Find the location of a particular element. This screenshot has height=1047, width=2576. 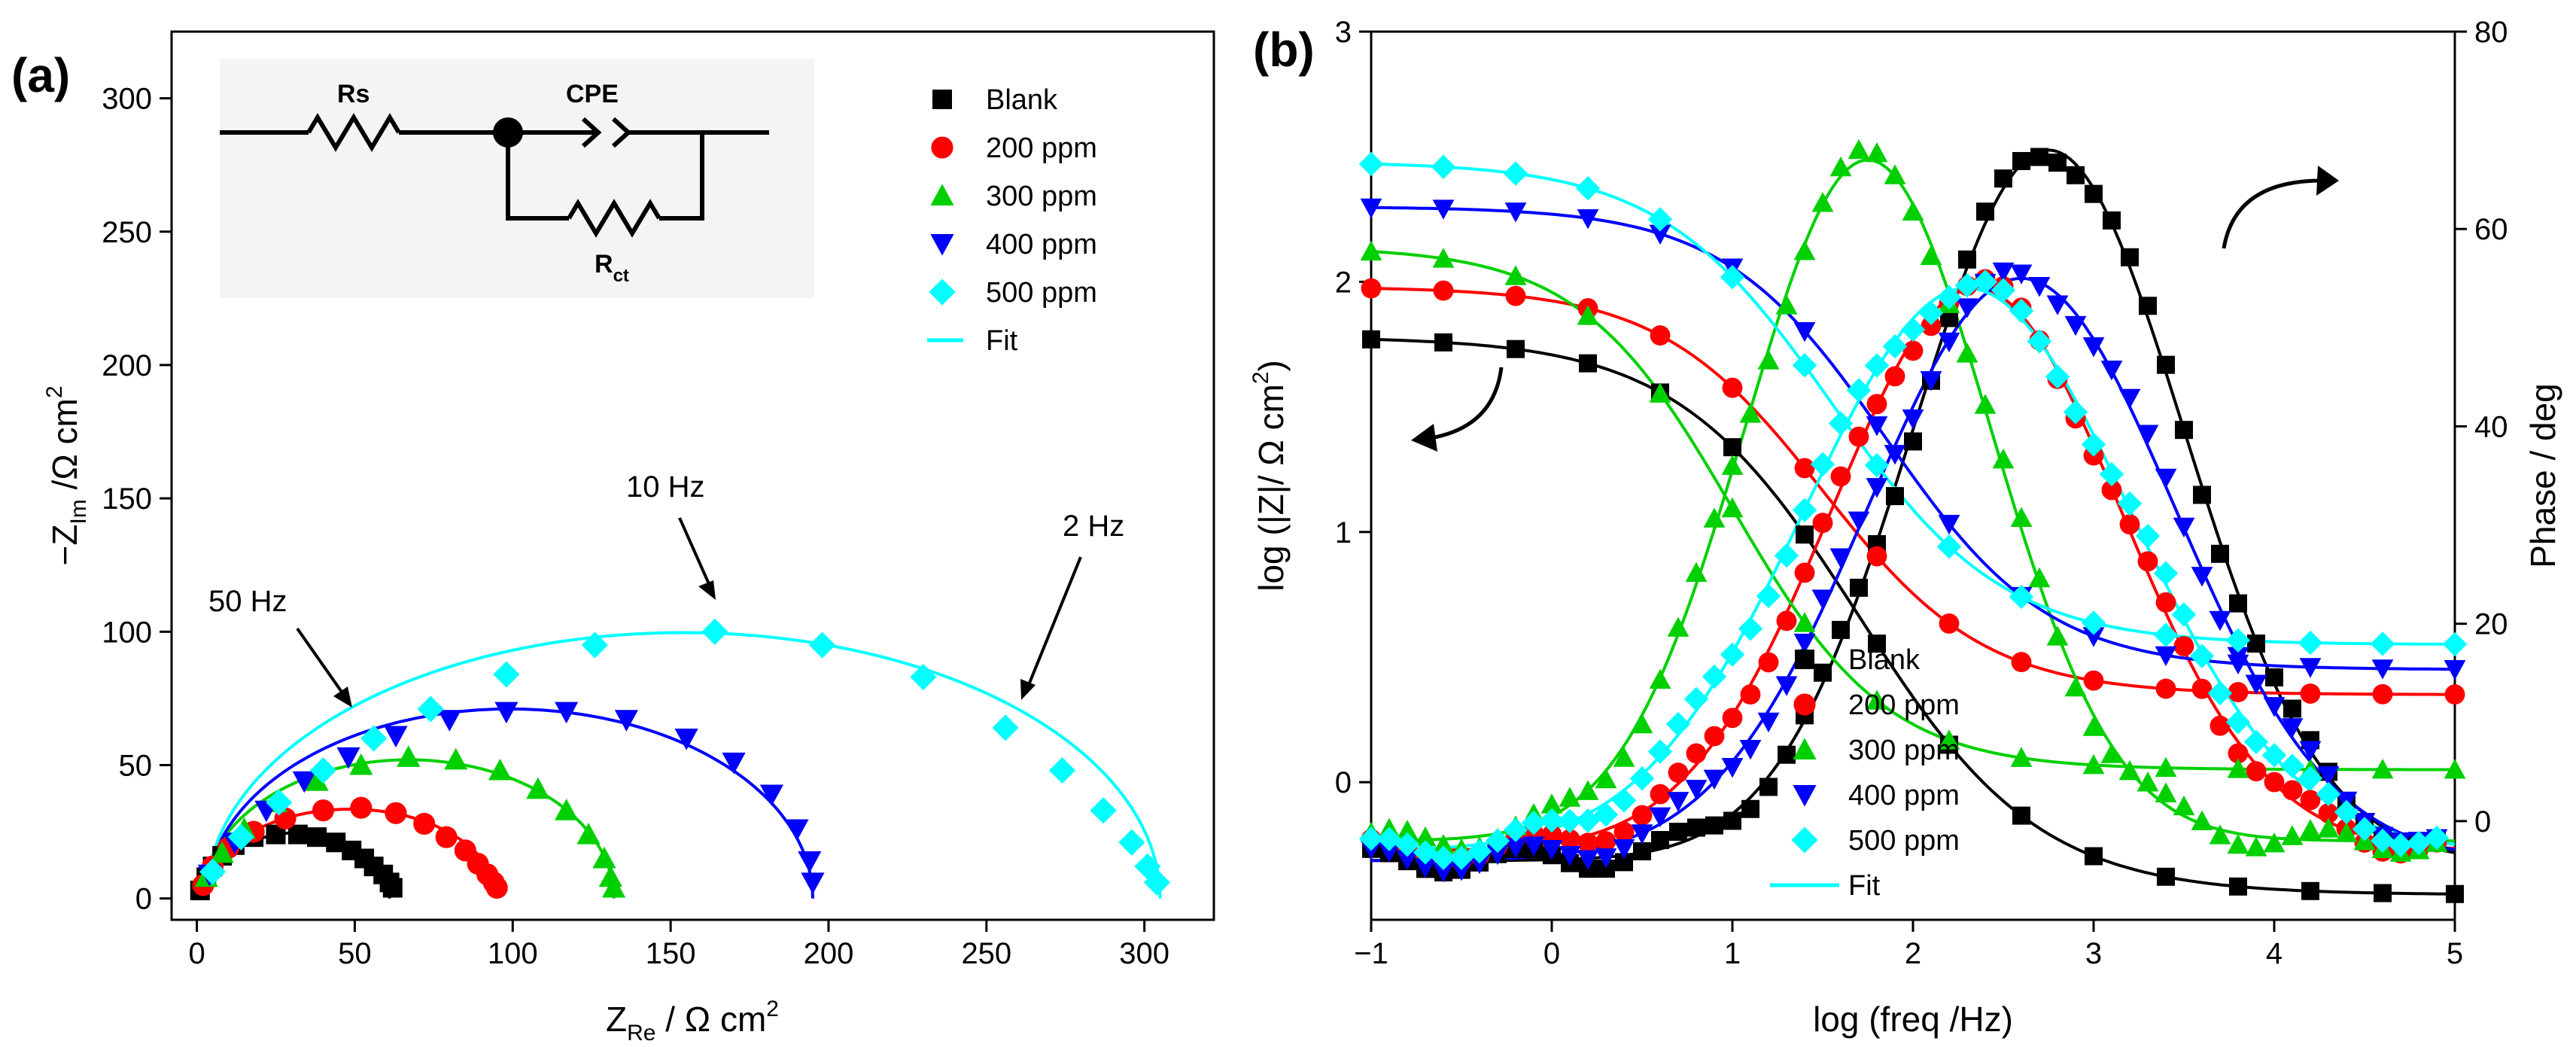

panel-b-x-tick-label: 4 is located at coordinates (2274, 953).